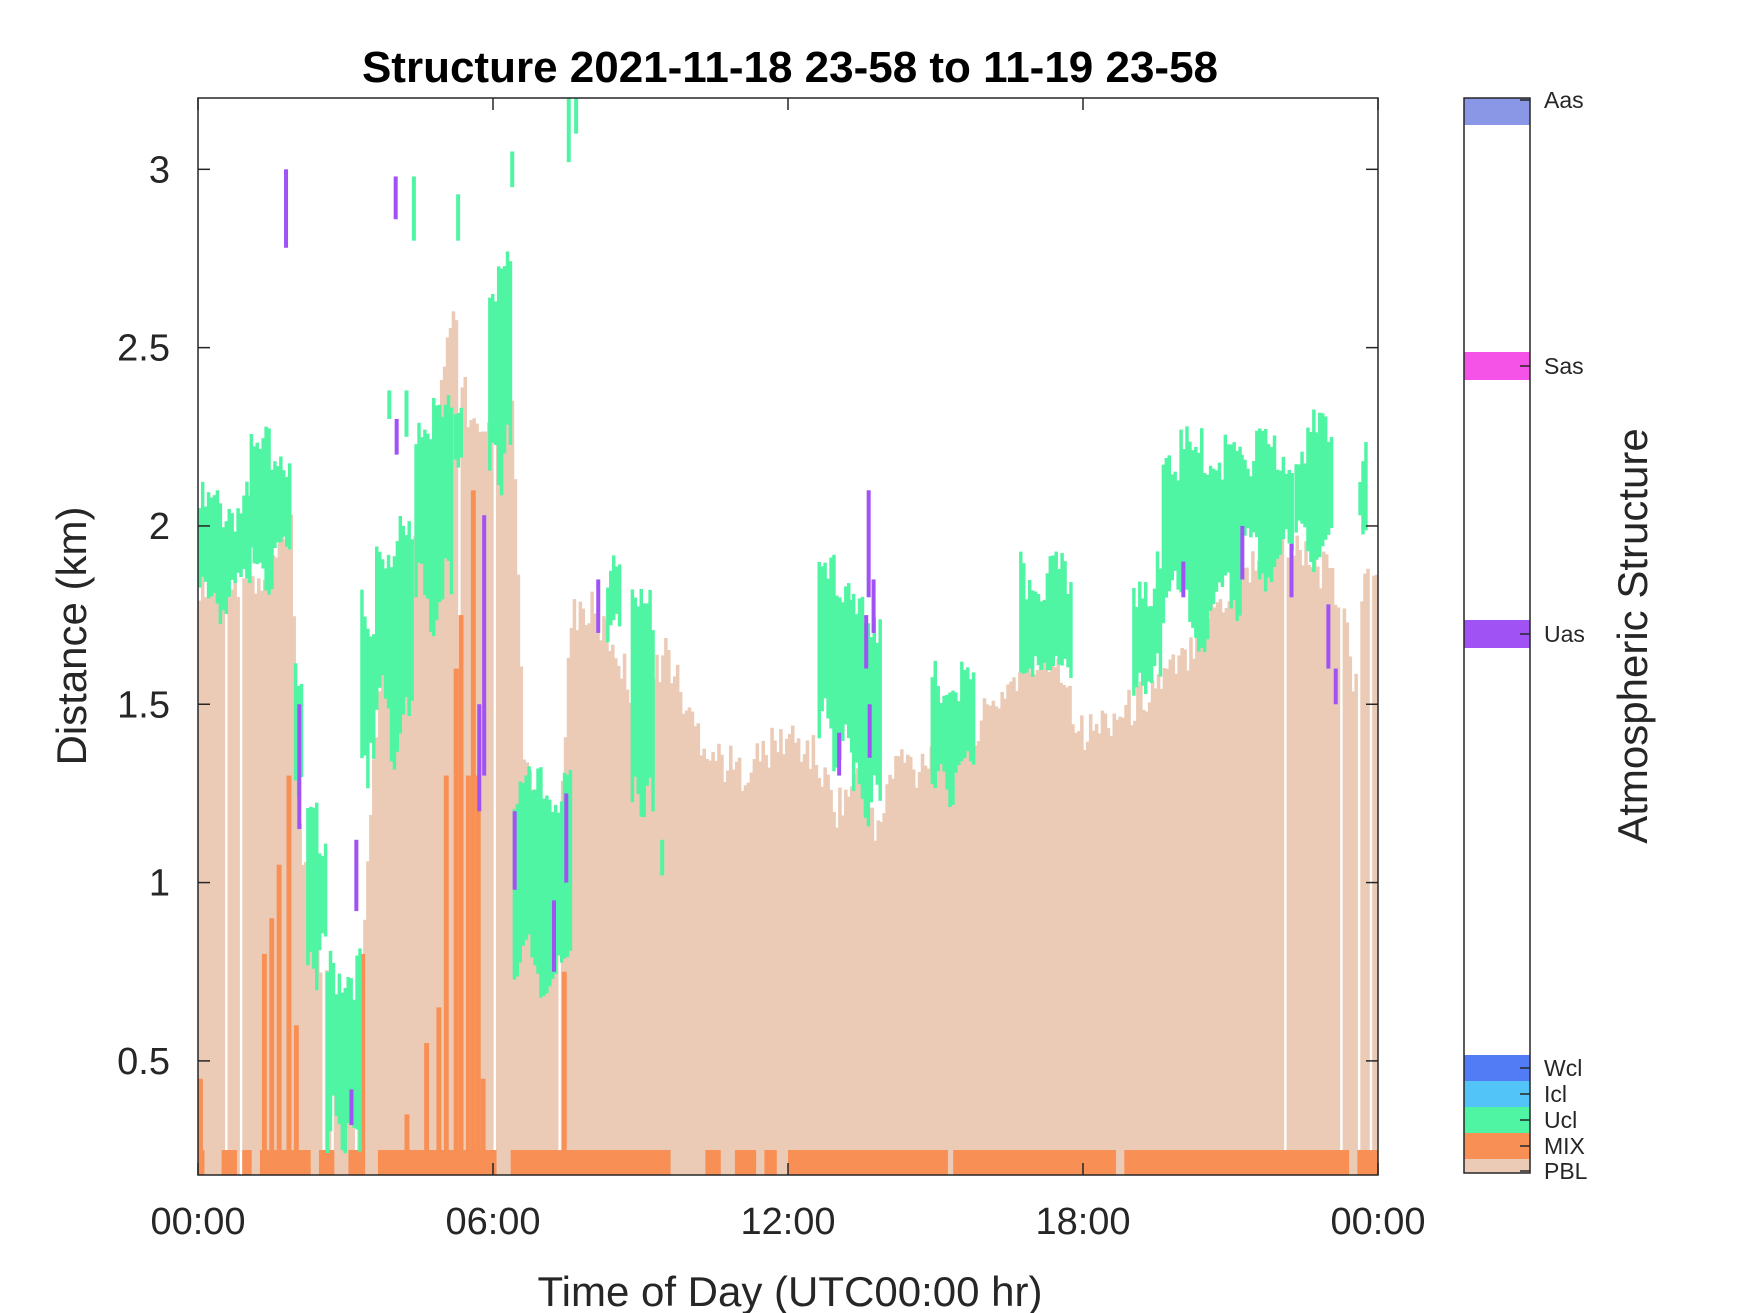 The image size is (1750, 1313). I want to click on colorbar-label-sas: Sas, so click(1564, 366).